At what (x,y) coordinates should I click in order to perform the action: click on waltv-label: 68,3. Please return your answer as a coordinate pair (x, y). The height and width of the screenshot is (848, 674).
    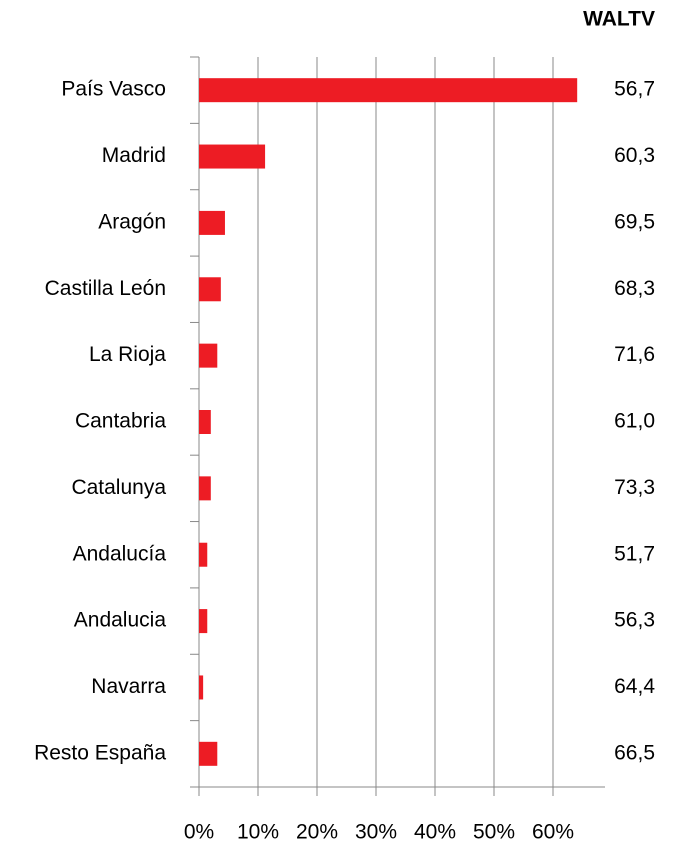
    Looking at the image, I should click on (634, 288).